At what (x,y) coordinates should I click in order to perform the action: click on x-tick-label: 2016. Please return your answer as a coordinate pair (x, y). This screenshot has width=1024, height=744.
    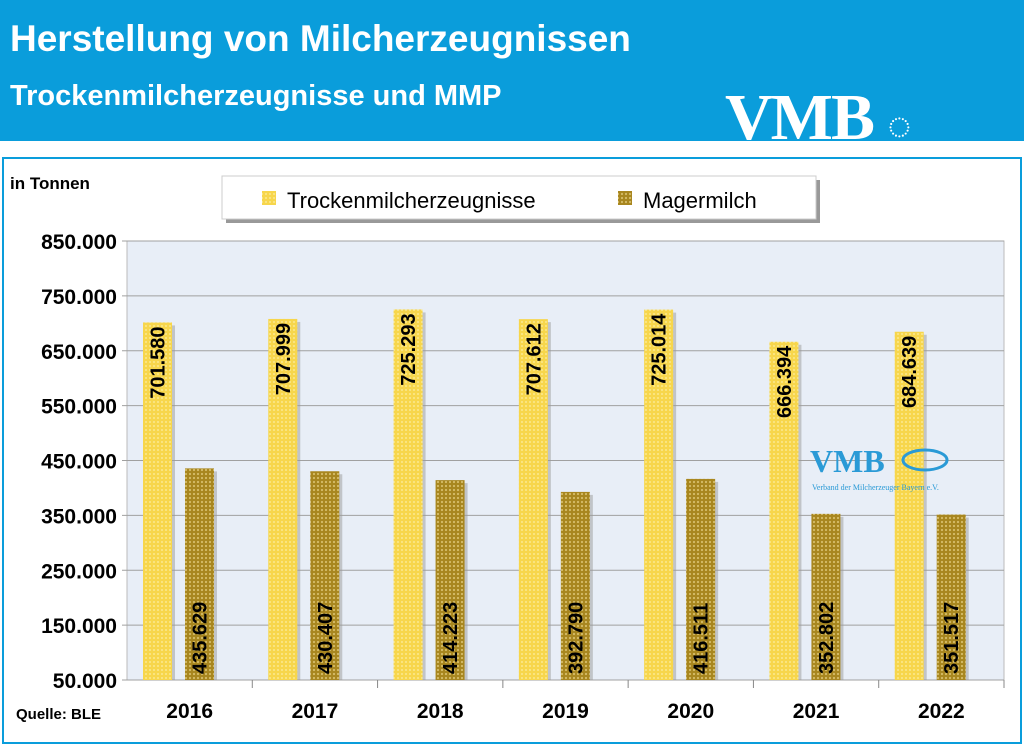
    Looking at the image, I should click on (189, 711).